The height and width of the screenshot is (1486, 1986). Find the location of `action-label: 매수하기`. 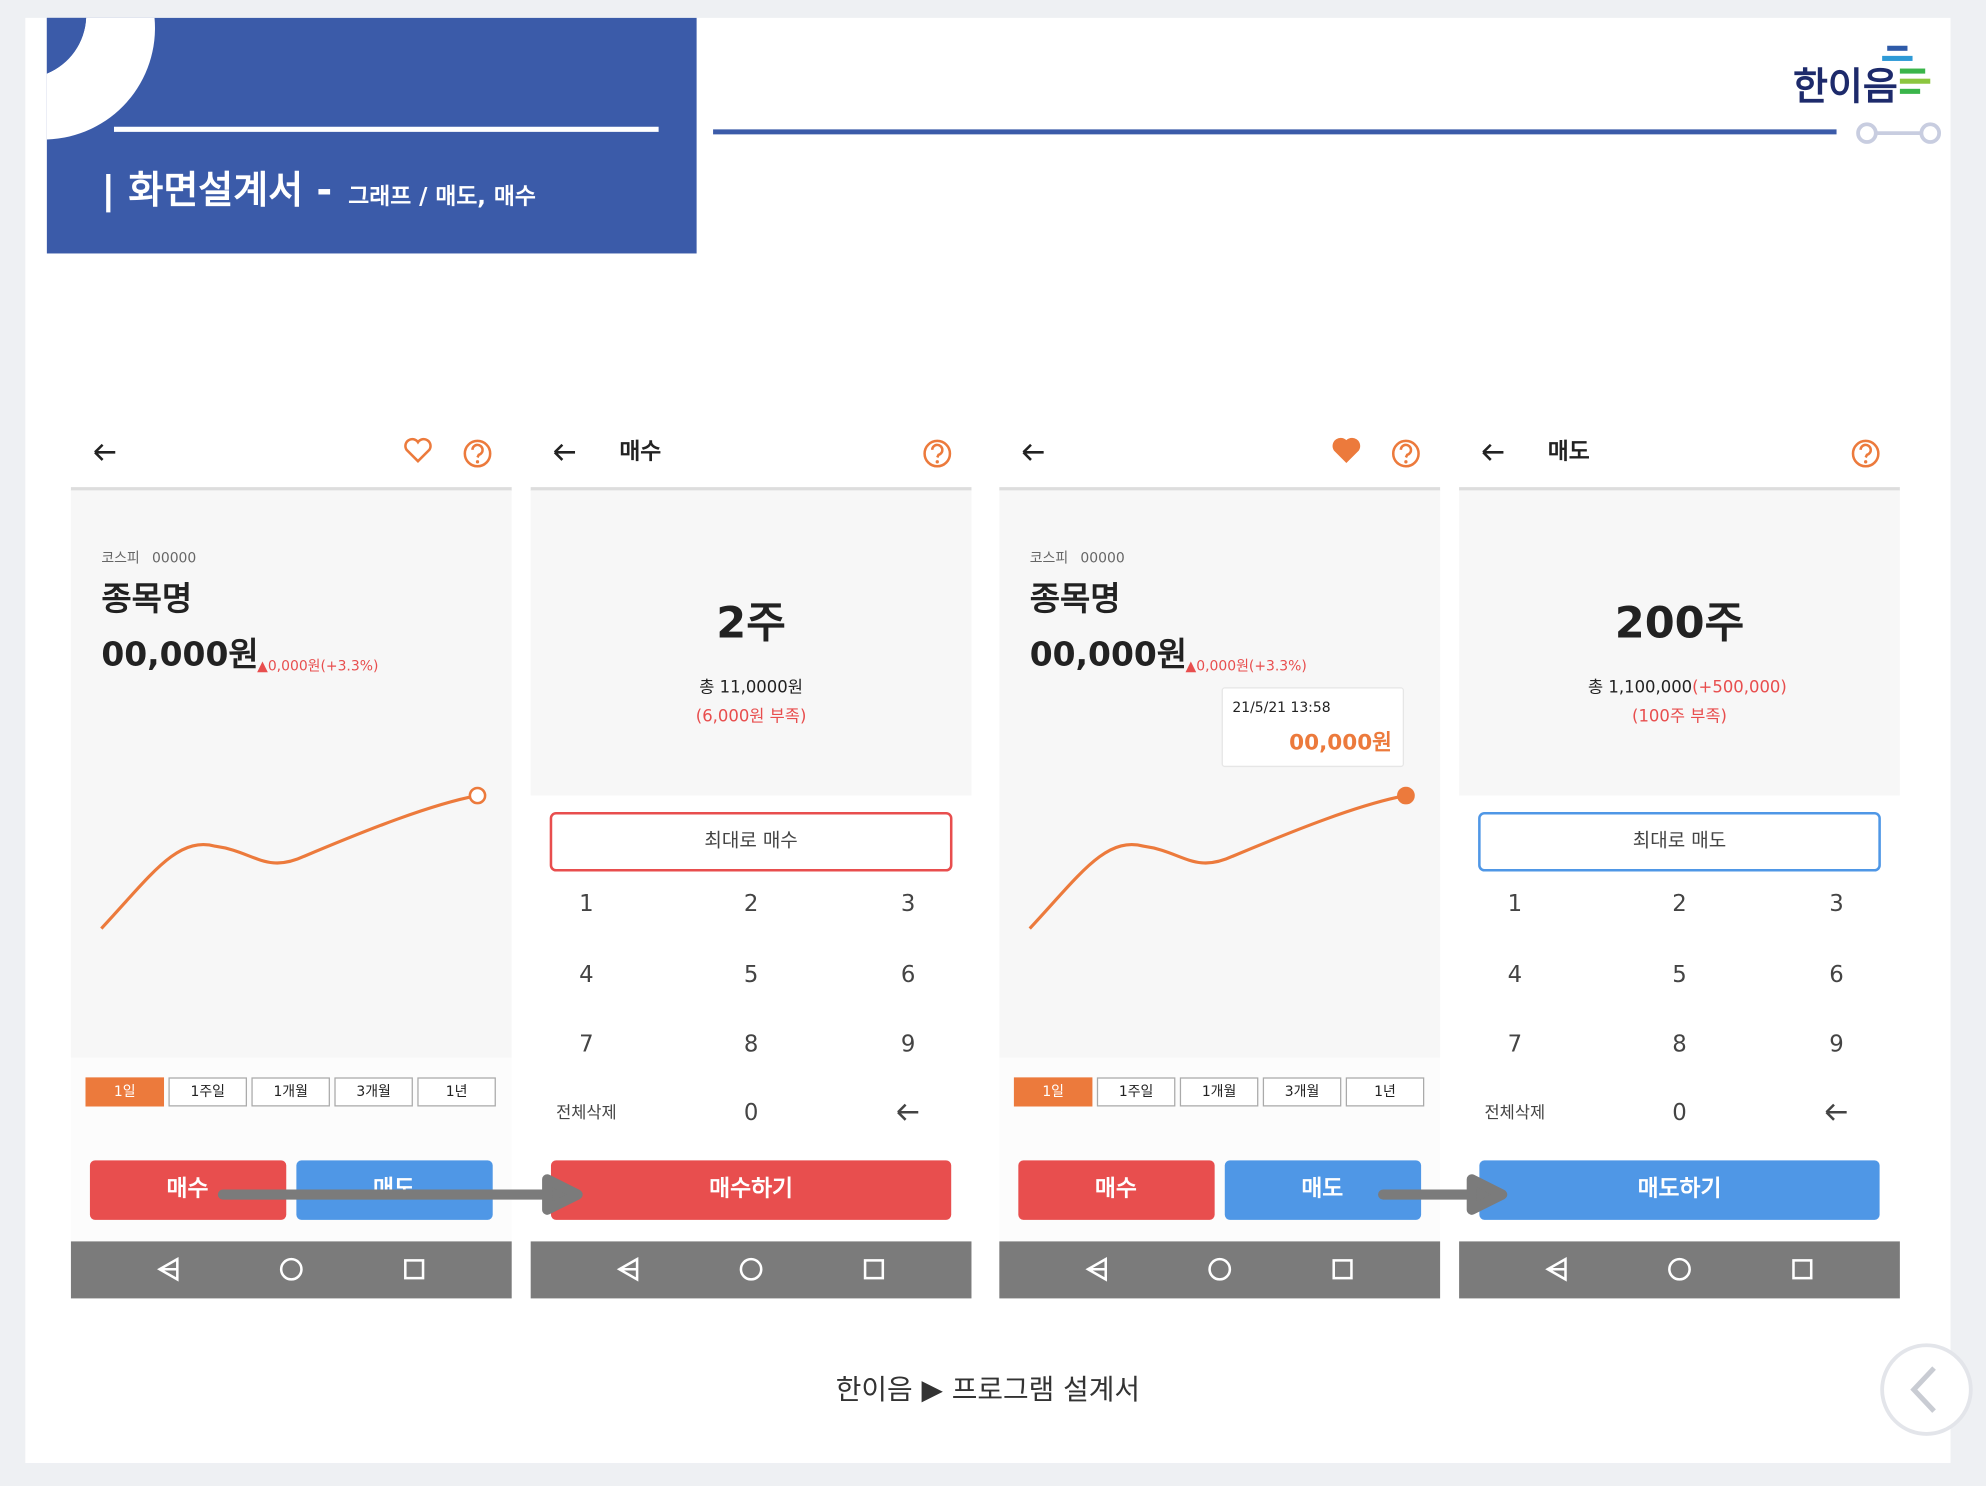

action-label: 매수하기 is located at coordinates (751, 1189).